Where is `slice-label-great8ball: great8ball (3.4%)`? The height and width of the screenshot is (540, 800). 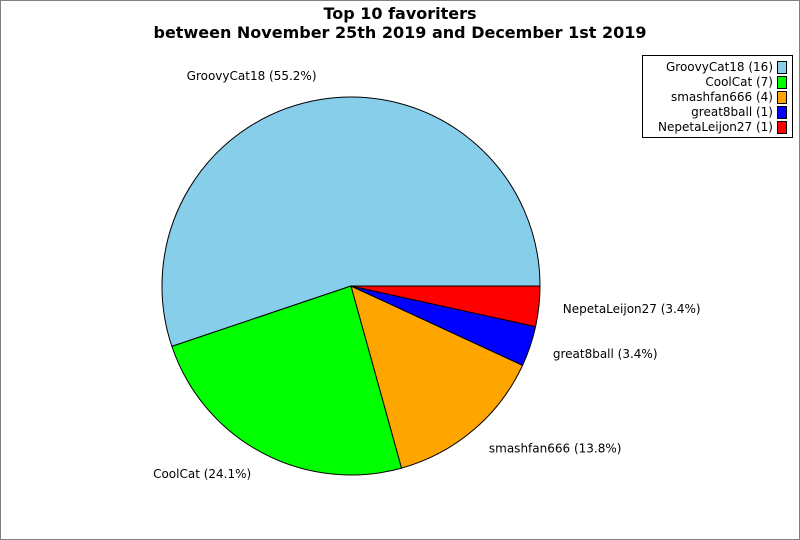 slice-label-great8ball: great8ball (3.4%) is located at coordinates (605, 354).